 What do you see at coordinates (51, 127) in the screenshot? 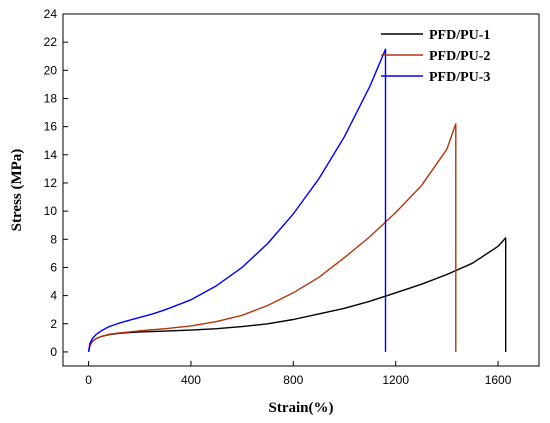
I see `y-tick-label: 16` at bounding box center [51, 127].